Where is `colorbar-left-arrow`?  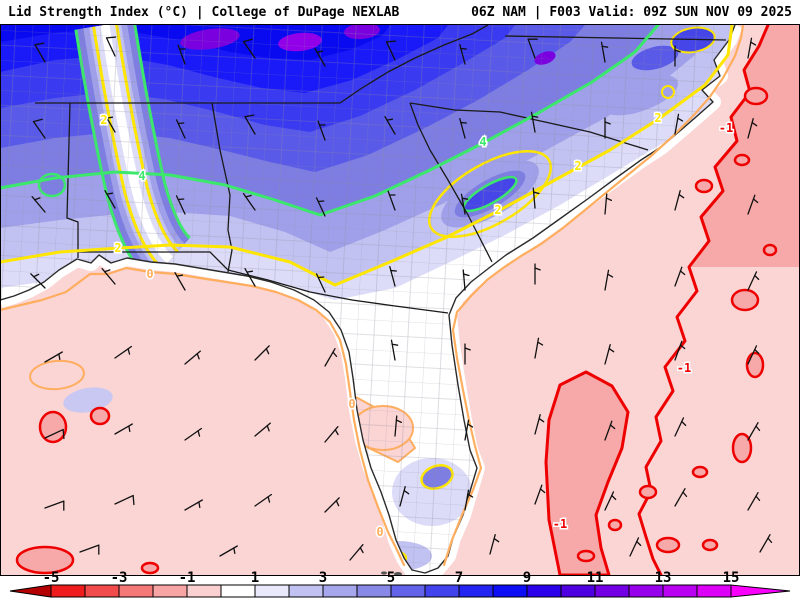
colorbar-left-arrow is located at coordinates (30, 591).